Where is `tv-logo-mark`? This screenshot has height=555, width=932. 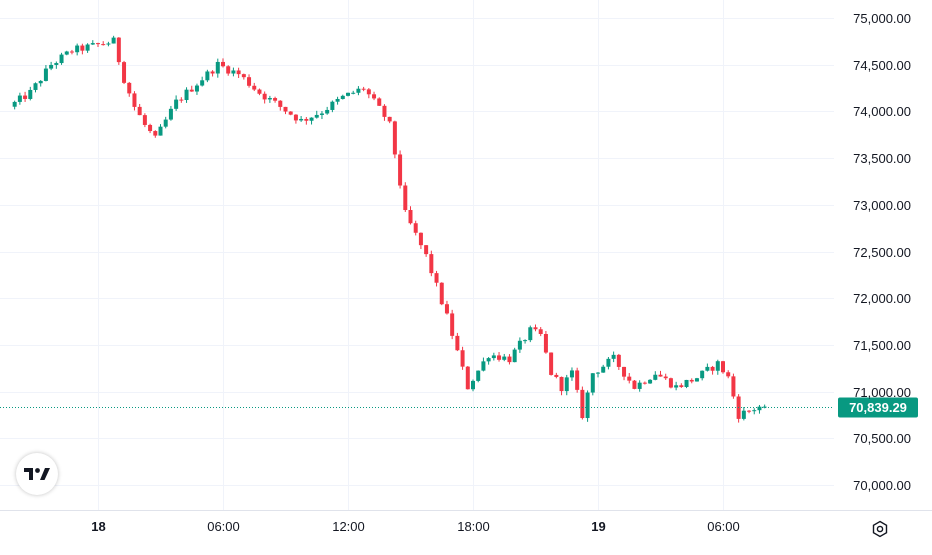 tv-logo-mark is located at coordinates (37, 474).